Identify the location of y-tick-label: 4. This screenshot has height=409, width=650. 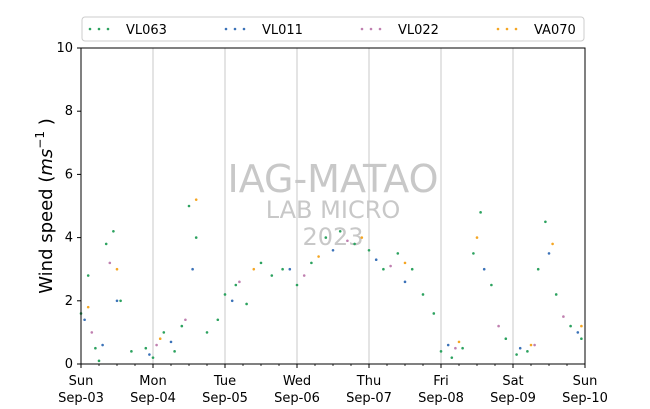
(69, 238).